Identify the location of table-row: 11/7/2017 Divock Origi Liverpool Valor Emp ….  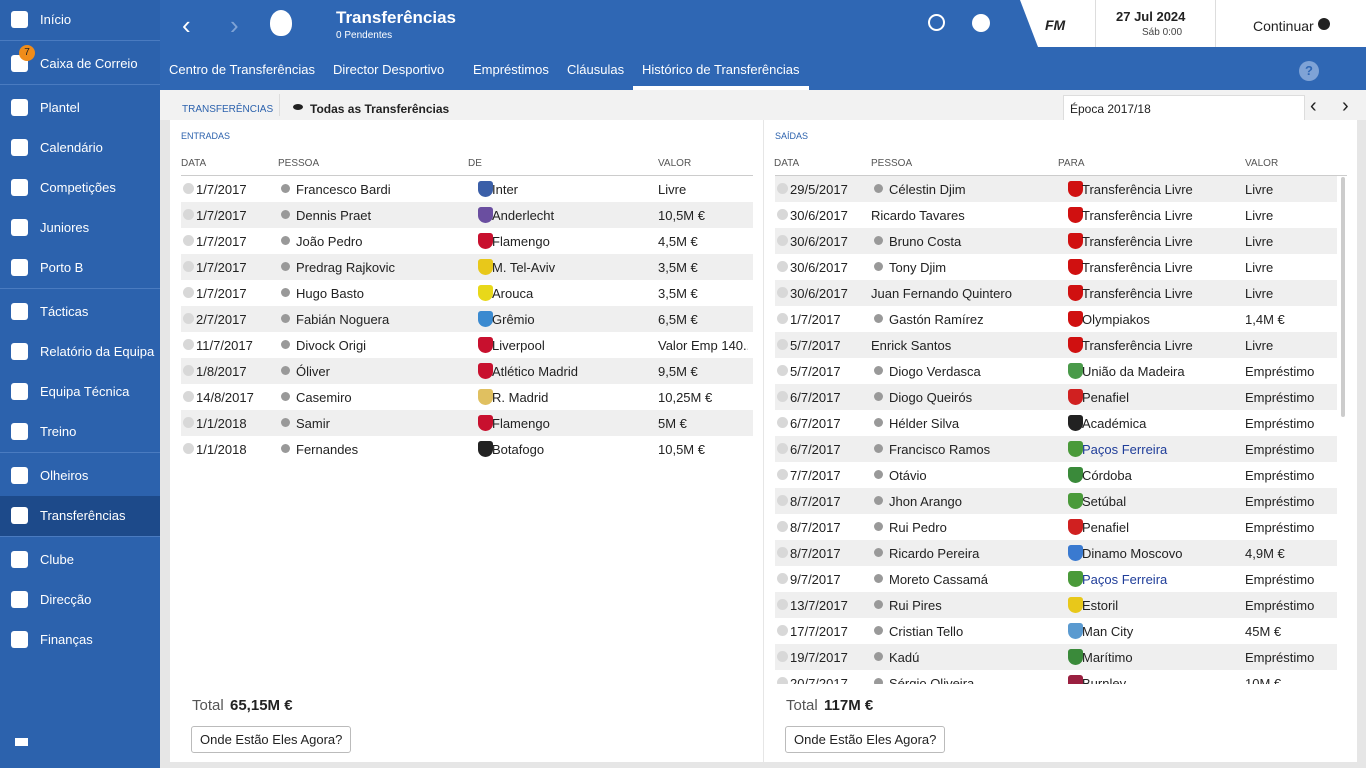
(467, 345).